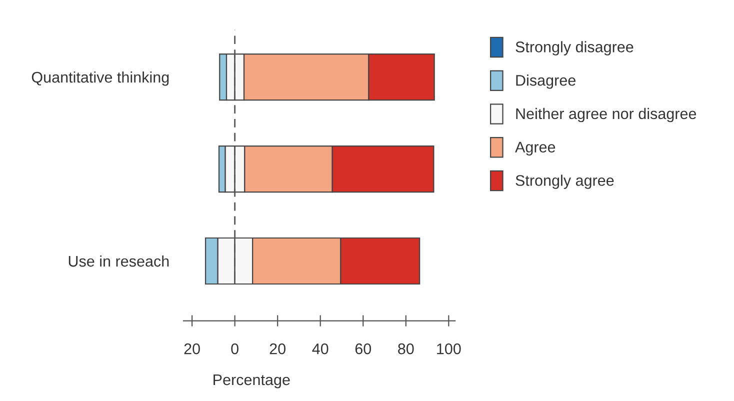 The width and height of the screenshot is (734, 401). What do you see at coordinates (252, 381) in the screenshot?
I see `x-axis-title: Percentage` at bounding box center [252, 381].